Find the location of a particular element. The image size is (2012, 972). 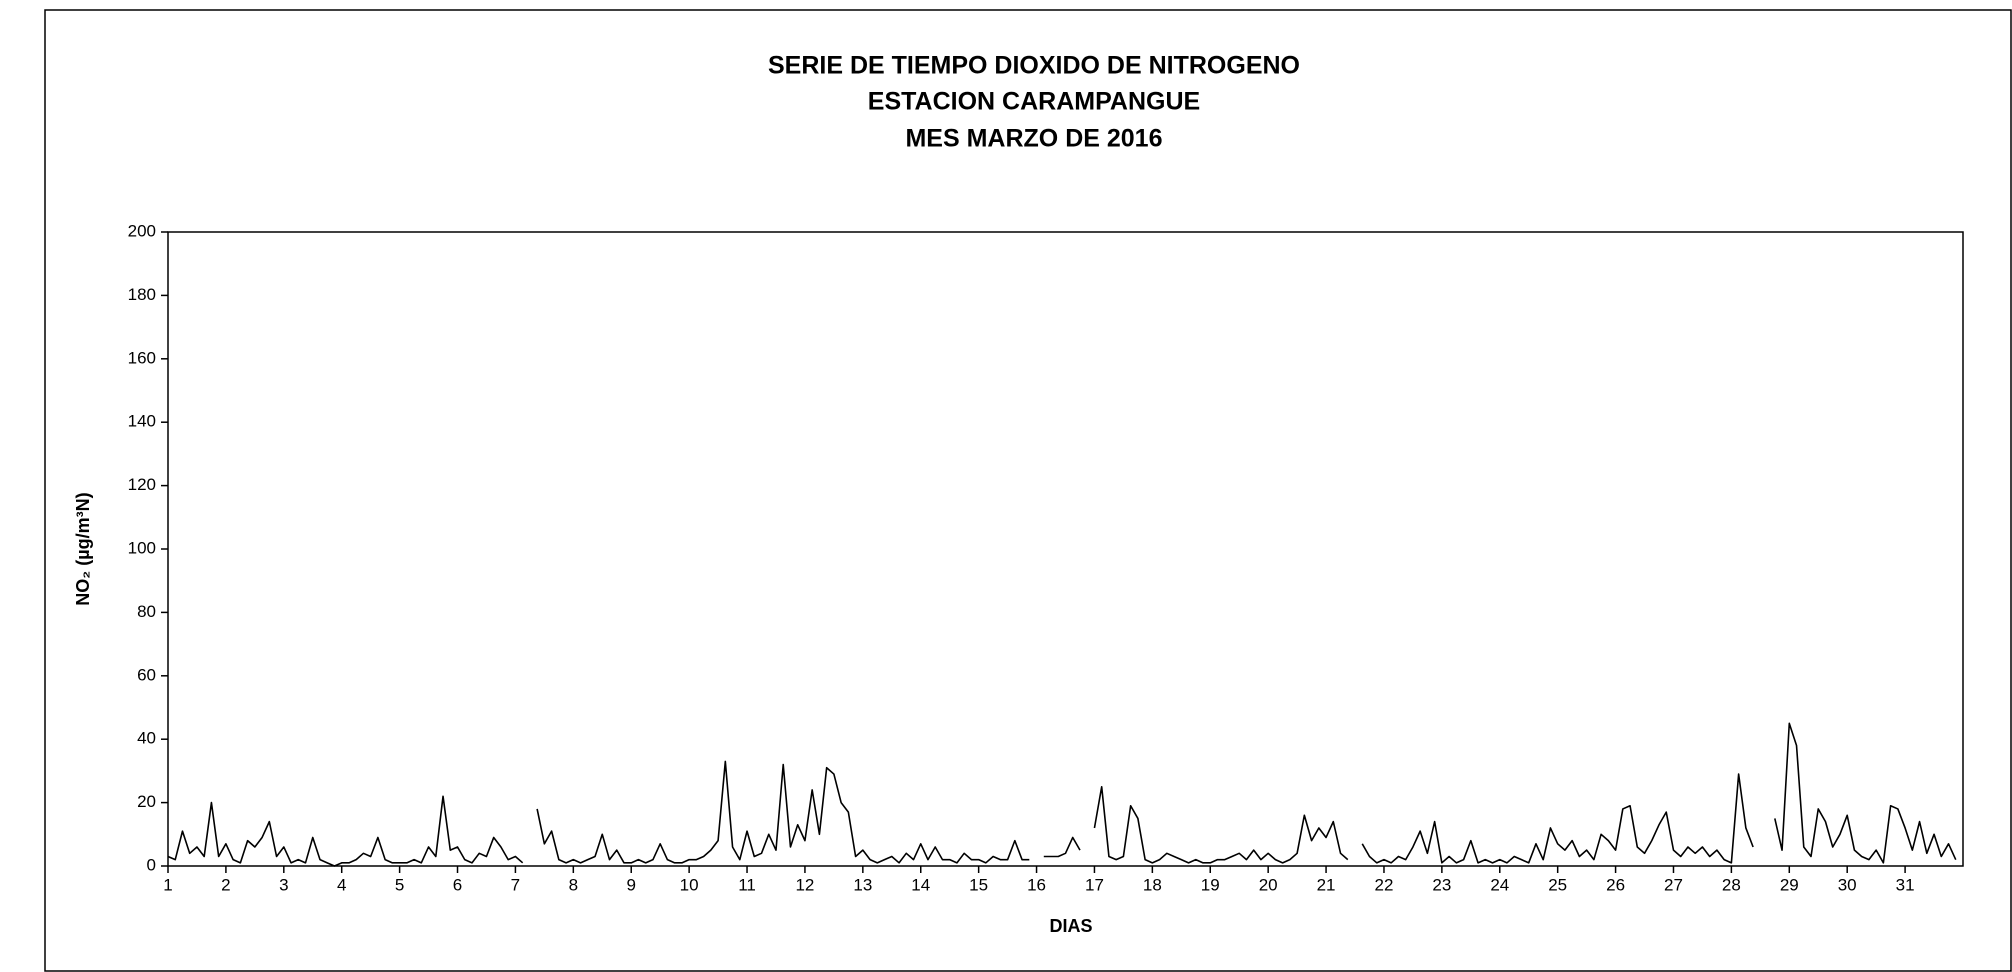

x-tick-label: 16 is located at coordinates (1036, 884).